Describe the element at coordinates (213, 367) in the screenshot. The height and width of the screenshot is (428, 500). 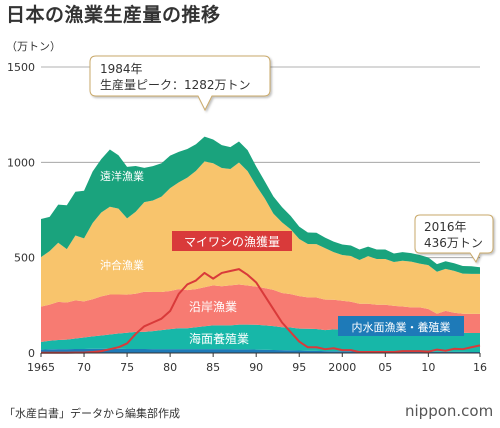
I see `x-tick-label: 85` at that location.